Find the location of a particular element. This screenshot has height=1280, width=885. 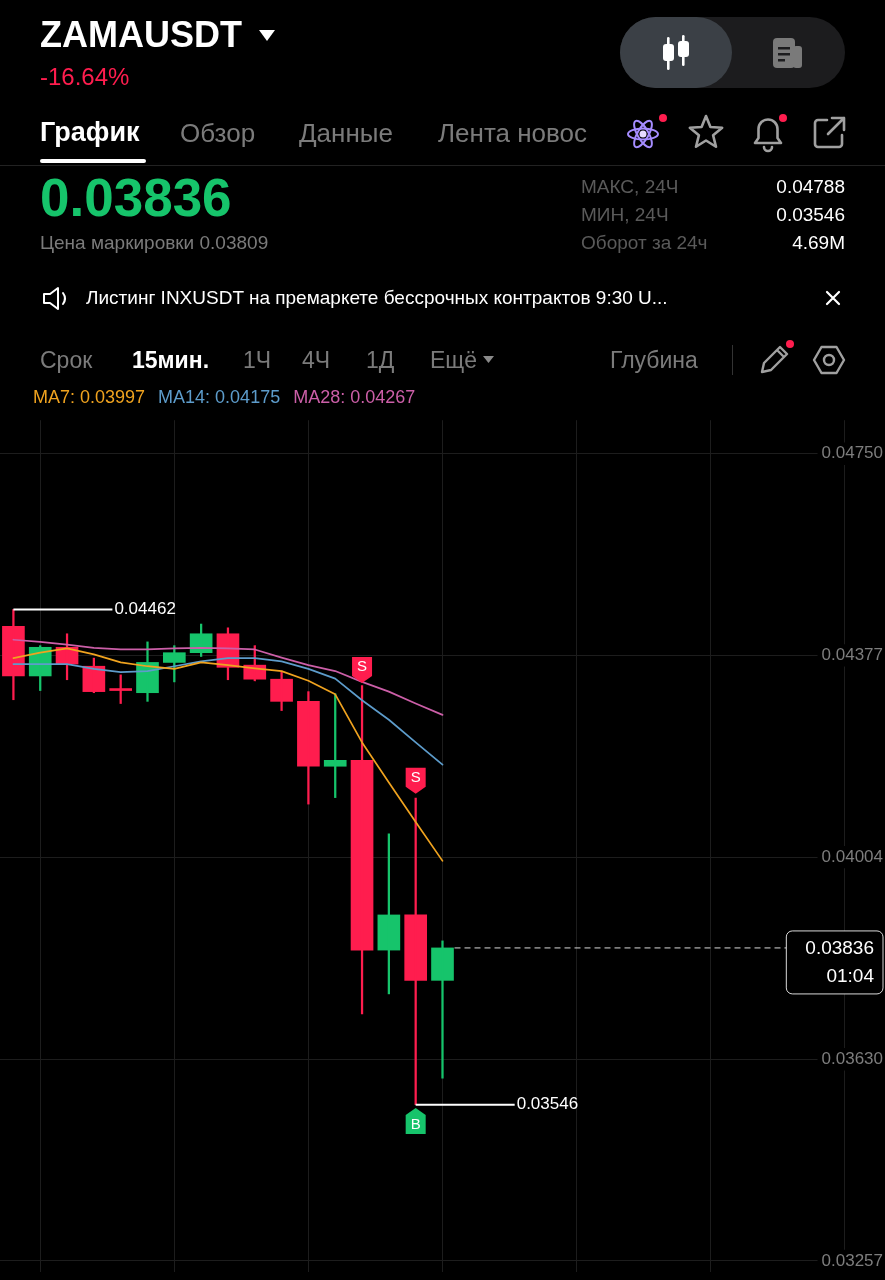

annotation: 0.03546 is located at coordinates (547, 1104).